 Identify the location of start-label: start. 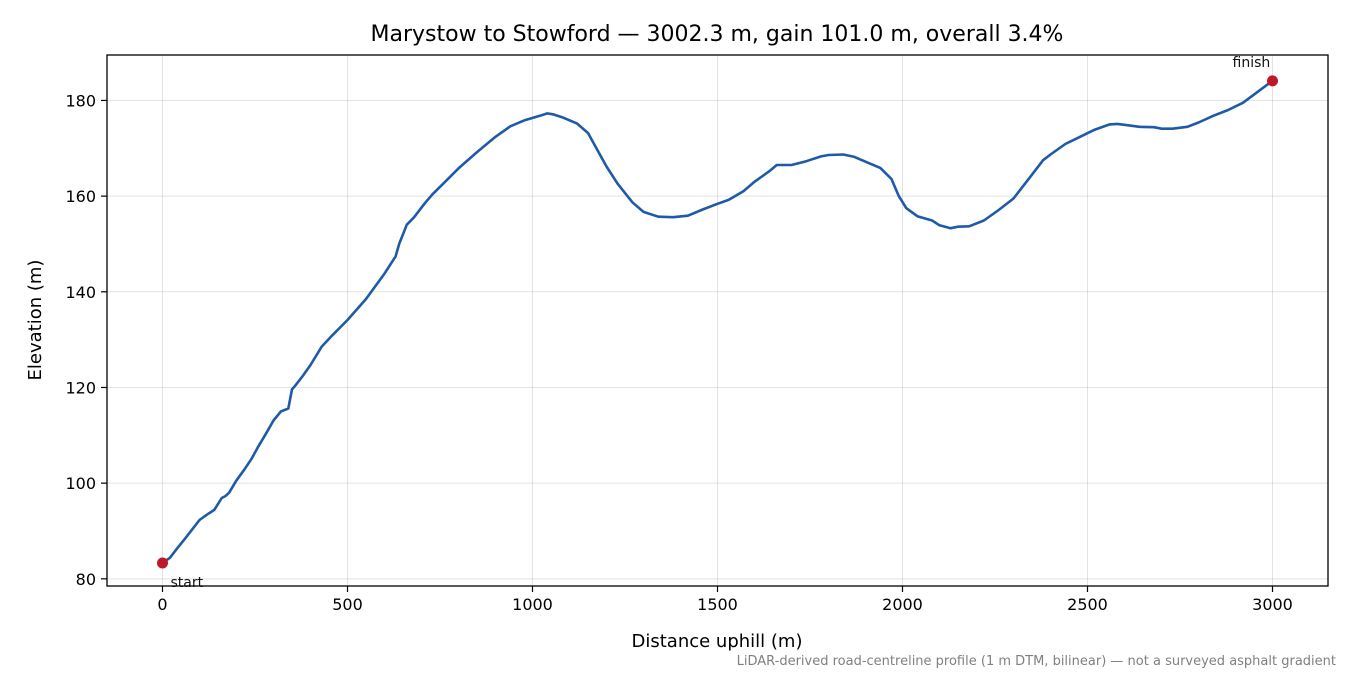
(187, 583).